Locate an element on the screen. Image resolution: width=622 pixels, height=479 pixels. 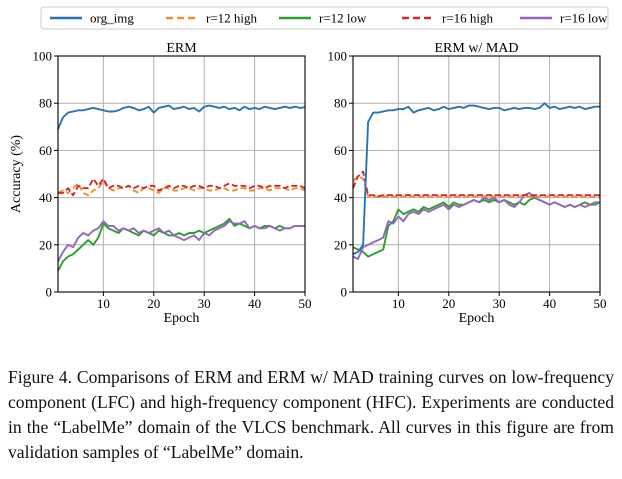
legend-frame is located at coordinates (324, 18).